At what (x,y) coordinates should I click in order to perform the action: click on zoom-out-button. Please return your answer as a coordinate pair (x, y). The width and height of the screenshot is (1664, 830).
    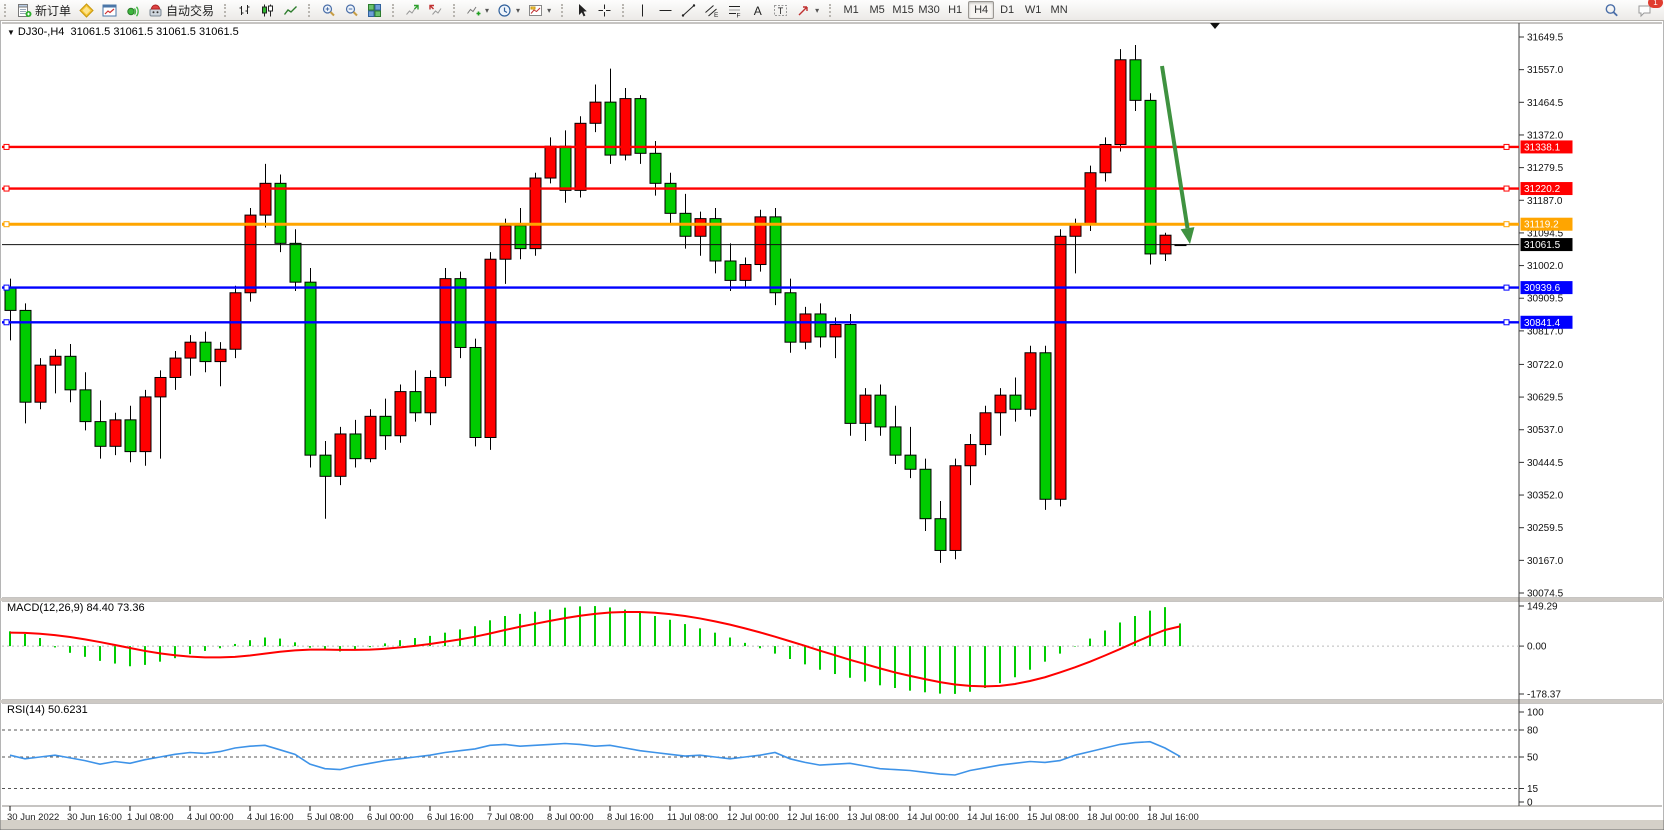
    Looking at the image, I should click on (351, 10).